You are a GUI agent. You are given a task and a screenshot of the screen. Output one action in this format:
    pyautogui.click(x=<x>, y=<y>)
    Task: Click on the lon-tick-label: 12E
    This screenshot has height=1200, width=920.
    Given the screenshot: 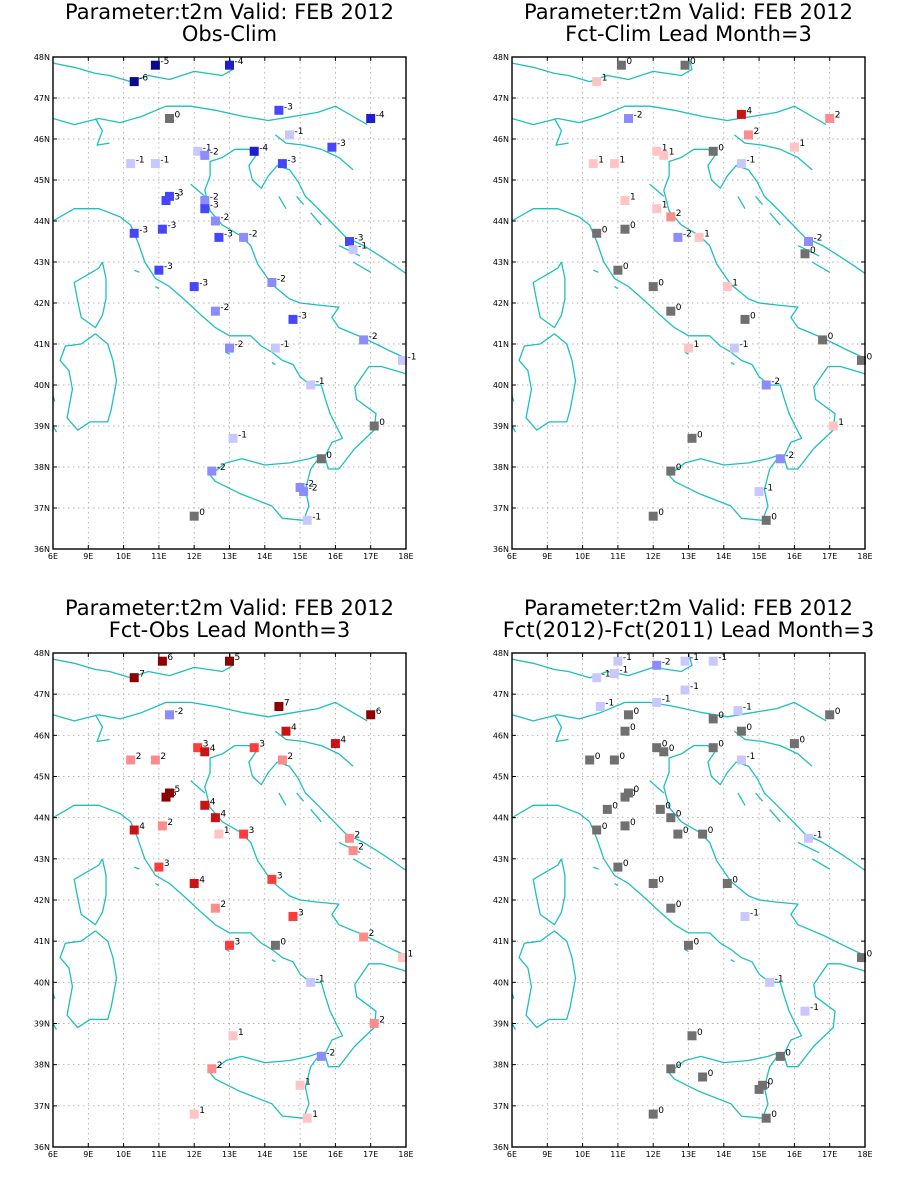 What is the action you would take?
    pyautogui.click(x=653, y=1154)
    